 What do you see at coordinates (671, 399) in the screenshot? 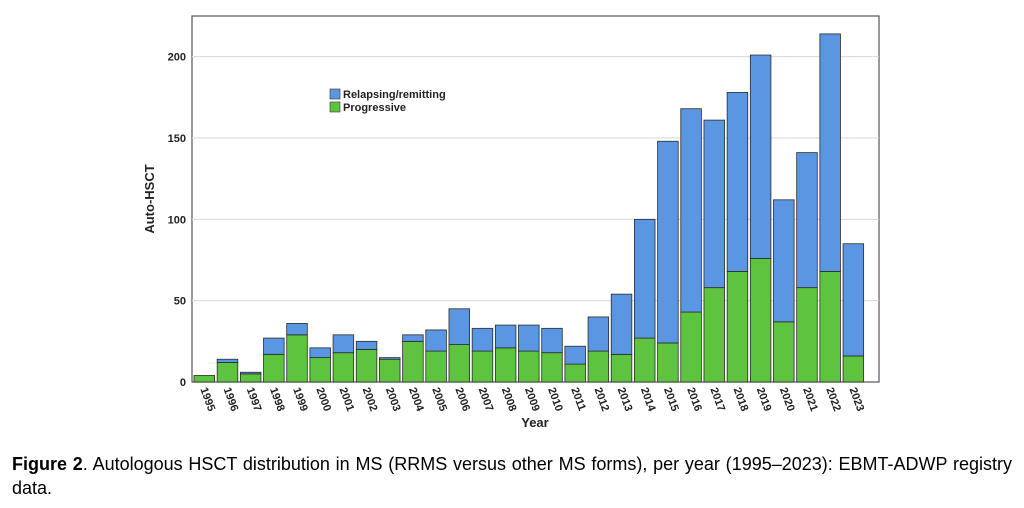
I see `x-tick-label: 2015` at bounding box center [671, 399].